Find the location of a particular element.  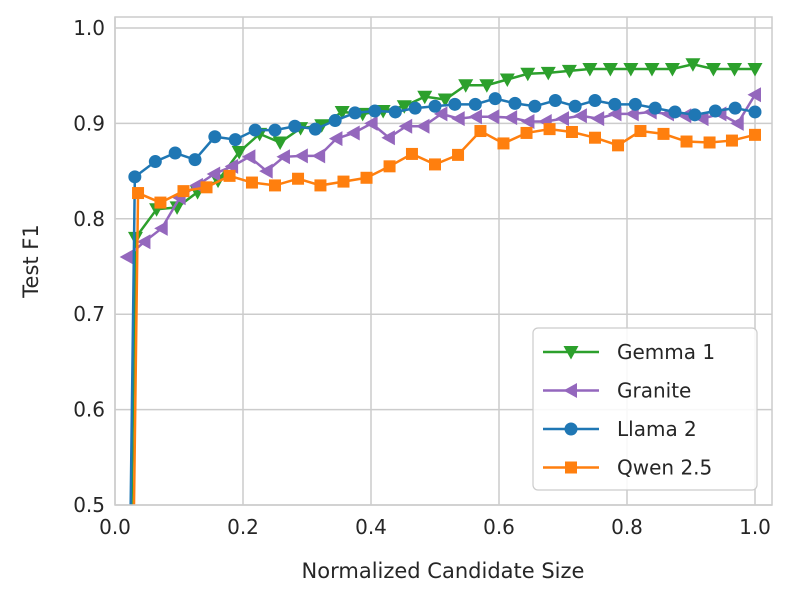

x-tick-label: 0.4 is located at coordinates (371, 527).